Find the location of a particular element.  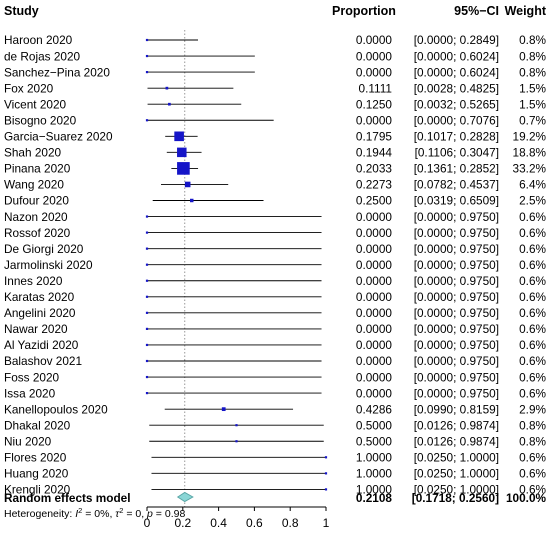

summary-proportion: 0.2108 is located at coordinates (374, 498).